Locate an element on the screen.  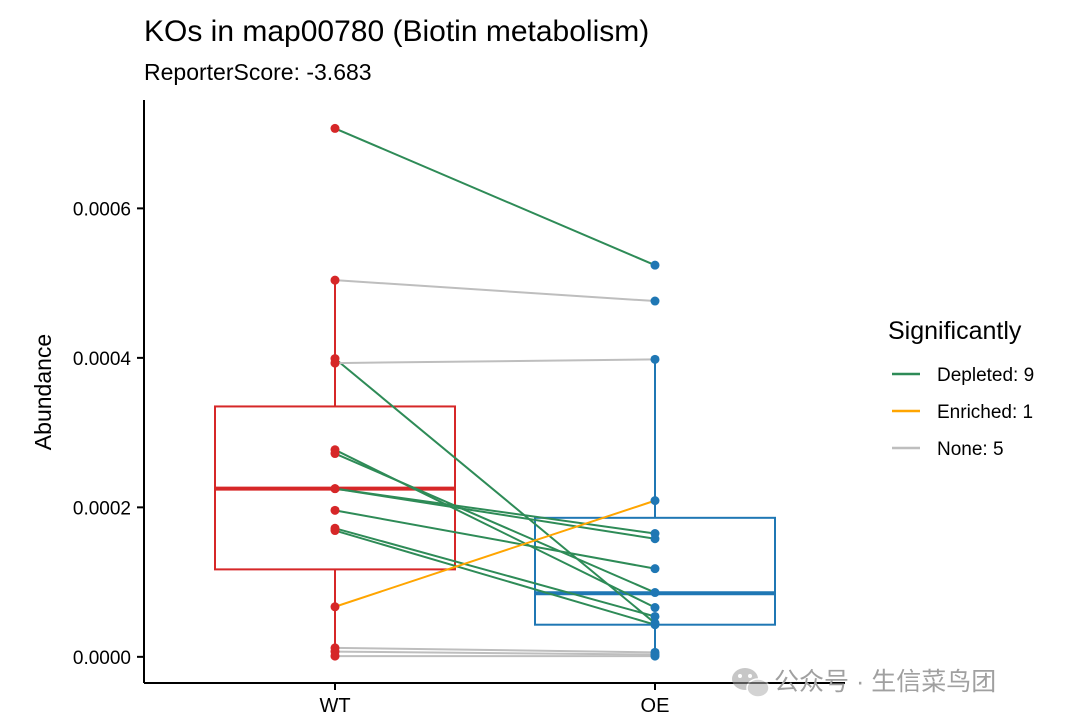
chart-title: KOs in map00780 (Biotin metabolism) is located at coordinates (396, 31).